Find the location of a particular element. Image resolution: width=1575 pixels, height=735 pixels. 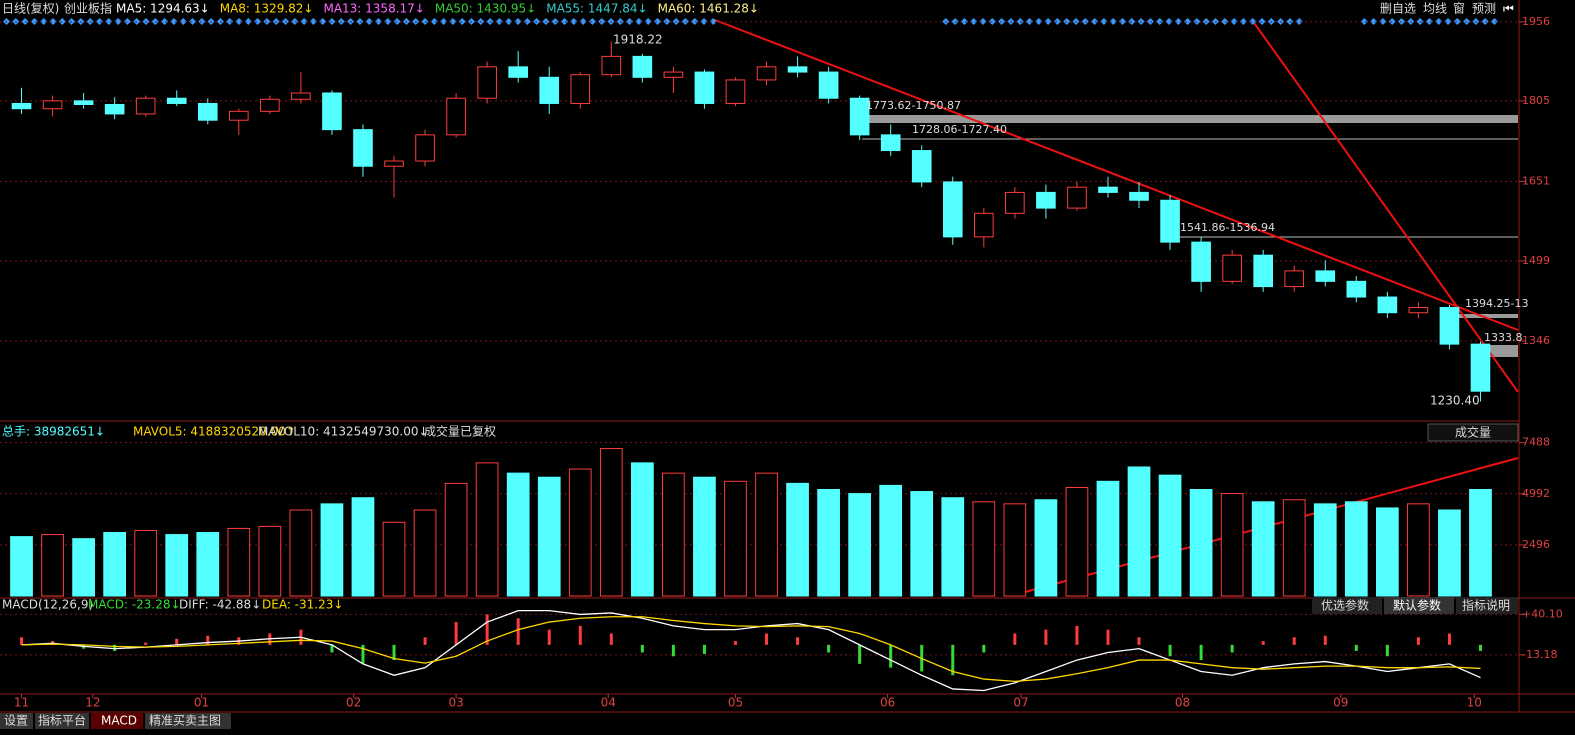

tab-label: 设置 is located at coordinates (16, 721).